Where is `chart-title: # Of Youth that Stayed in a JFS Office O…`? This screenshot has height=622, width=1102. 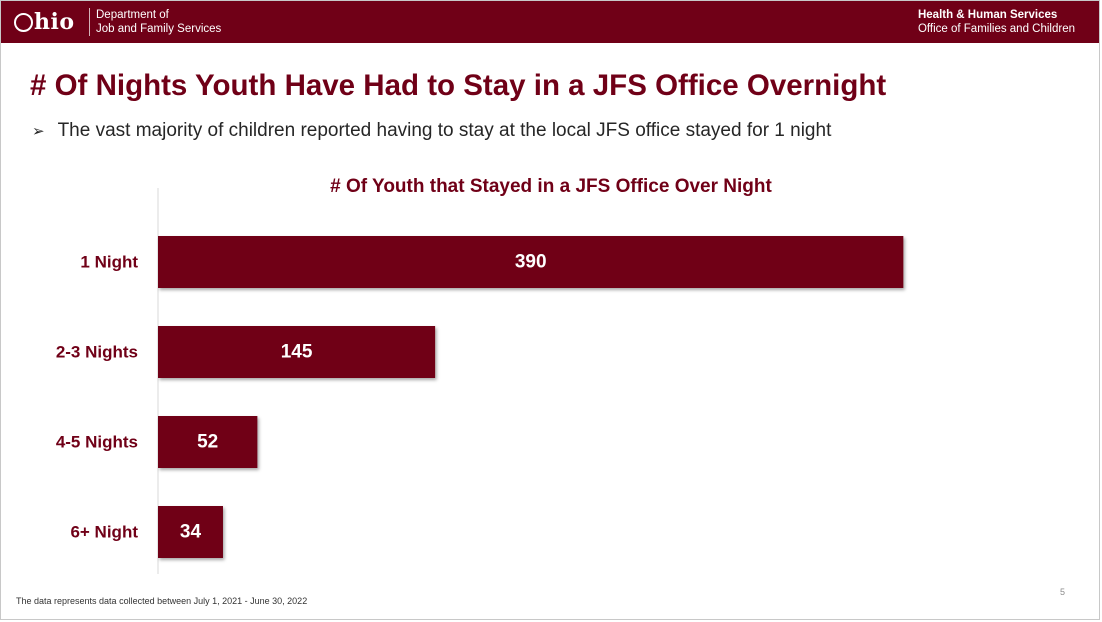 chart-title: # Of Youth that Stayed in a JFS Office O… is located at coordinates (551, 186).